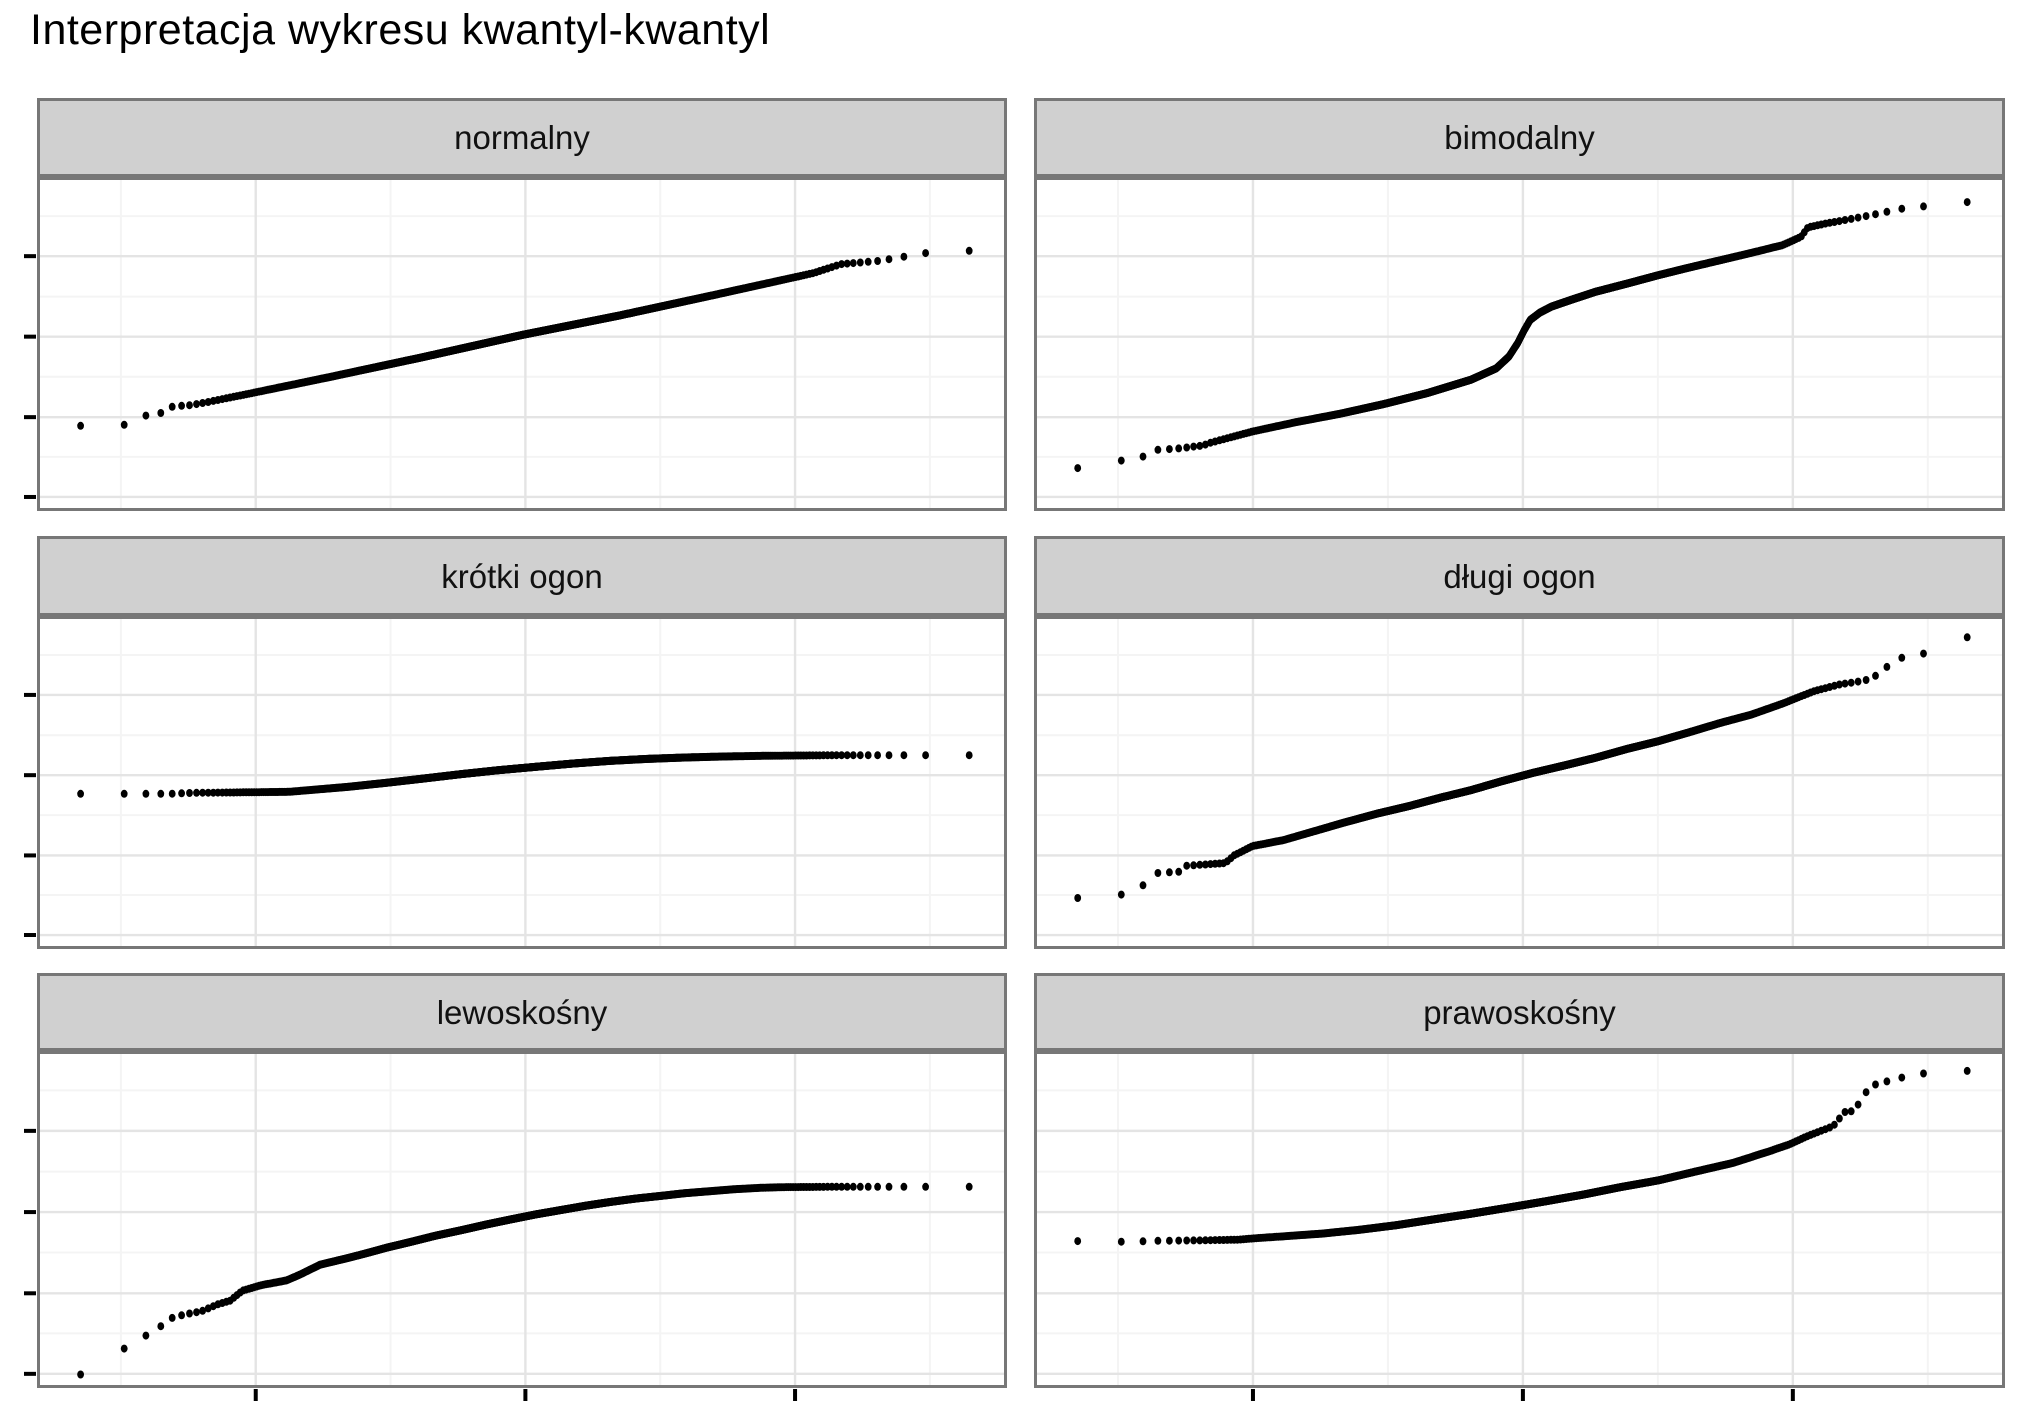 This screenshot has width=2029, height=1427. What do you see at coordinates (1519, 782) in the screenshot?
I see `qq-panel-dlugi-ogon` at bounding box center [1519, 782].